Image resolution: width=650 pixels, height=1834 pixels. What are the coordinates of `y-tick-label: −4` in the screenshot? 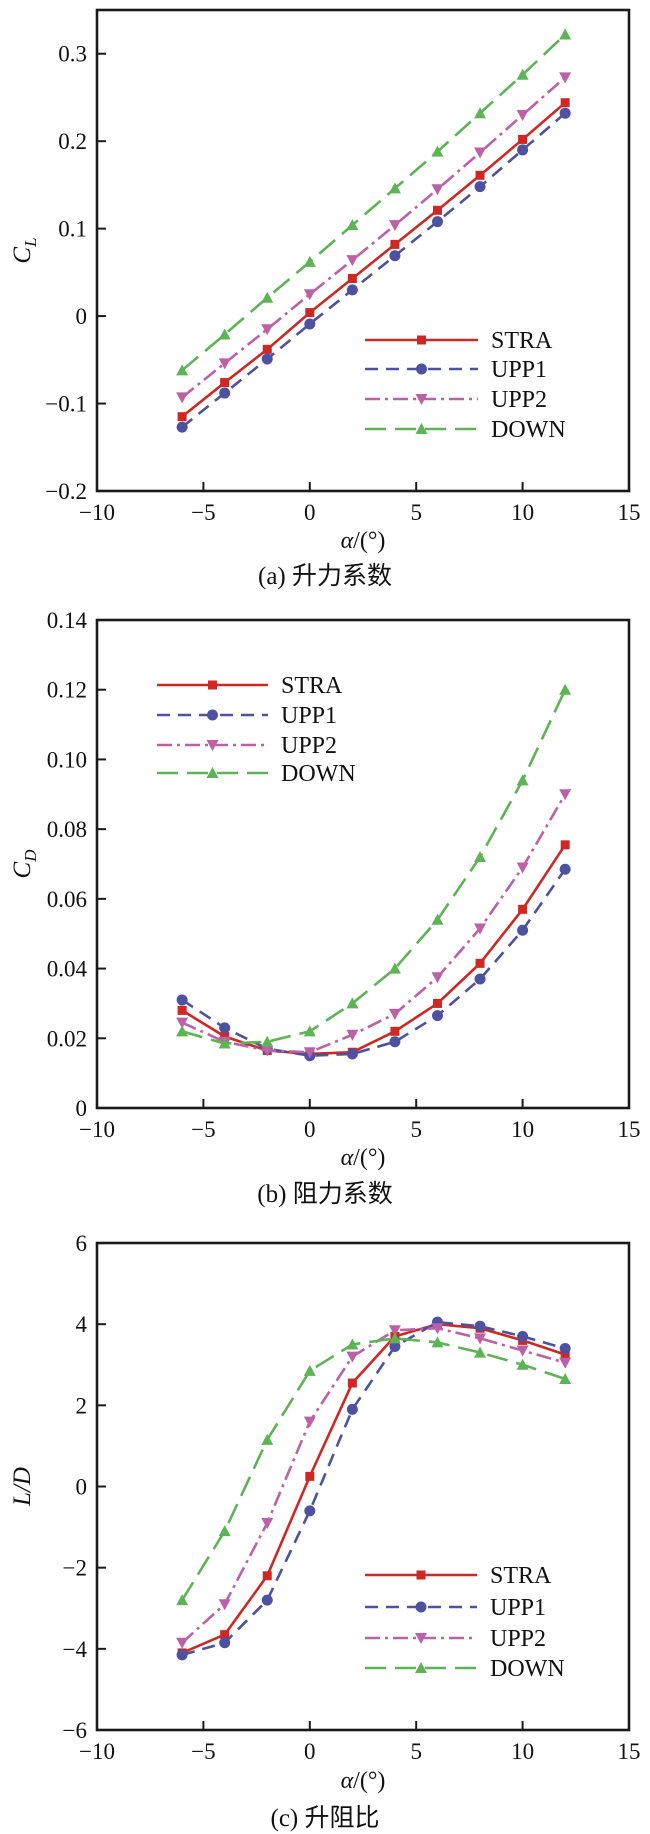 It's located at (75, 1649).